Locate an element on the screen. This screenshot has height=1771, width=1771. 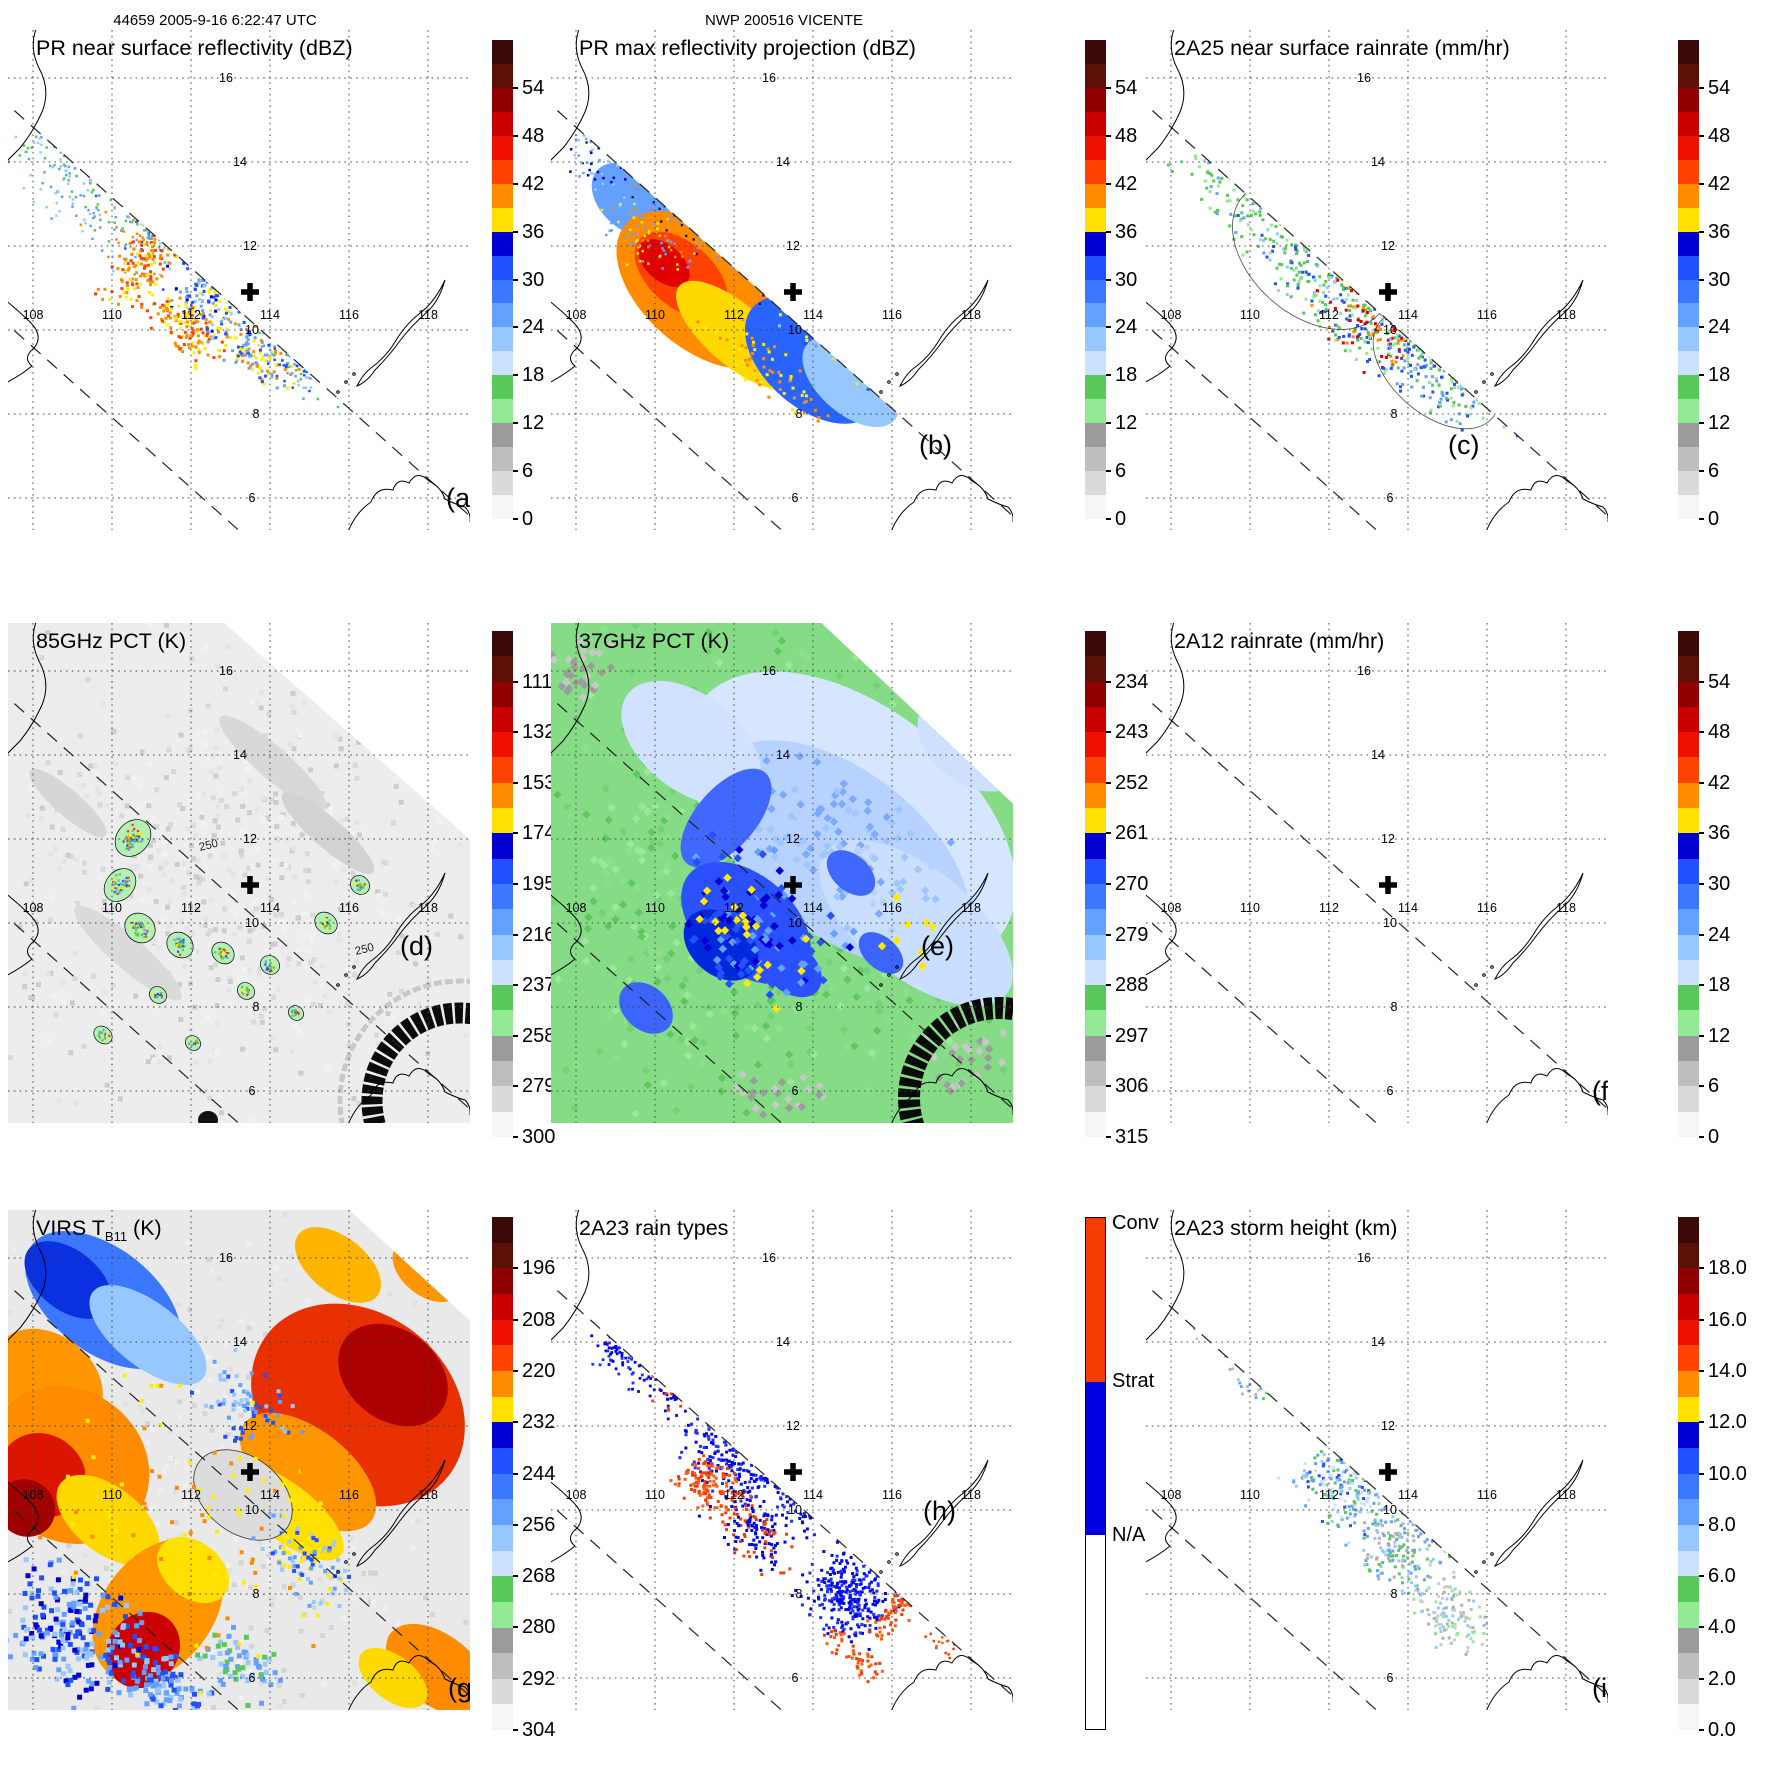
panel-letter: (i) is located at coordinates (1600, 1688).